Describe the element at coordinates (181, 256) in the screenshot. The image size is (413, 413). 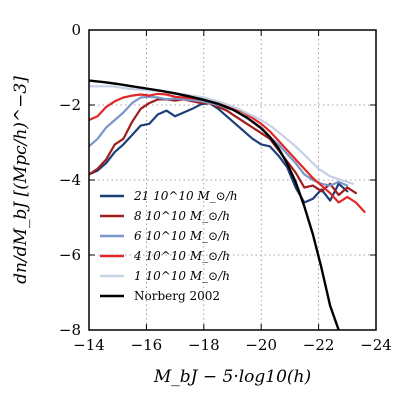
I see `legend-label: 4 10^10 M_⊙/h` at that location.